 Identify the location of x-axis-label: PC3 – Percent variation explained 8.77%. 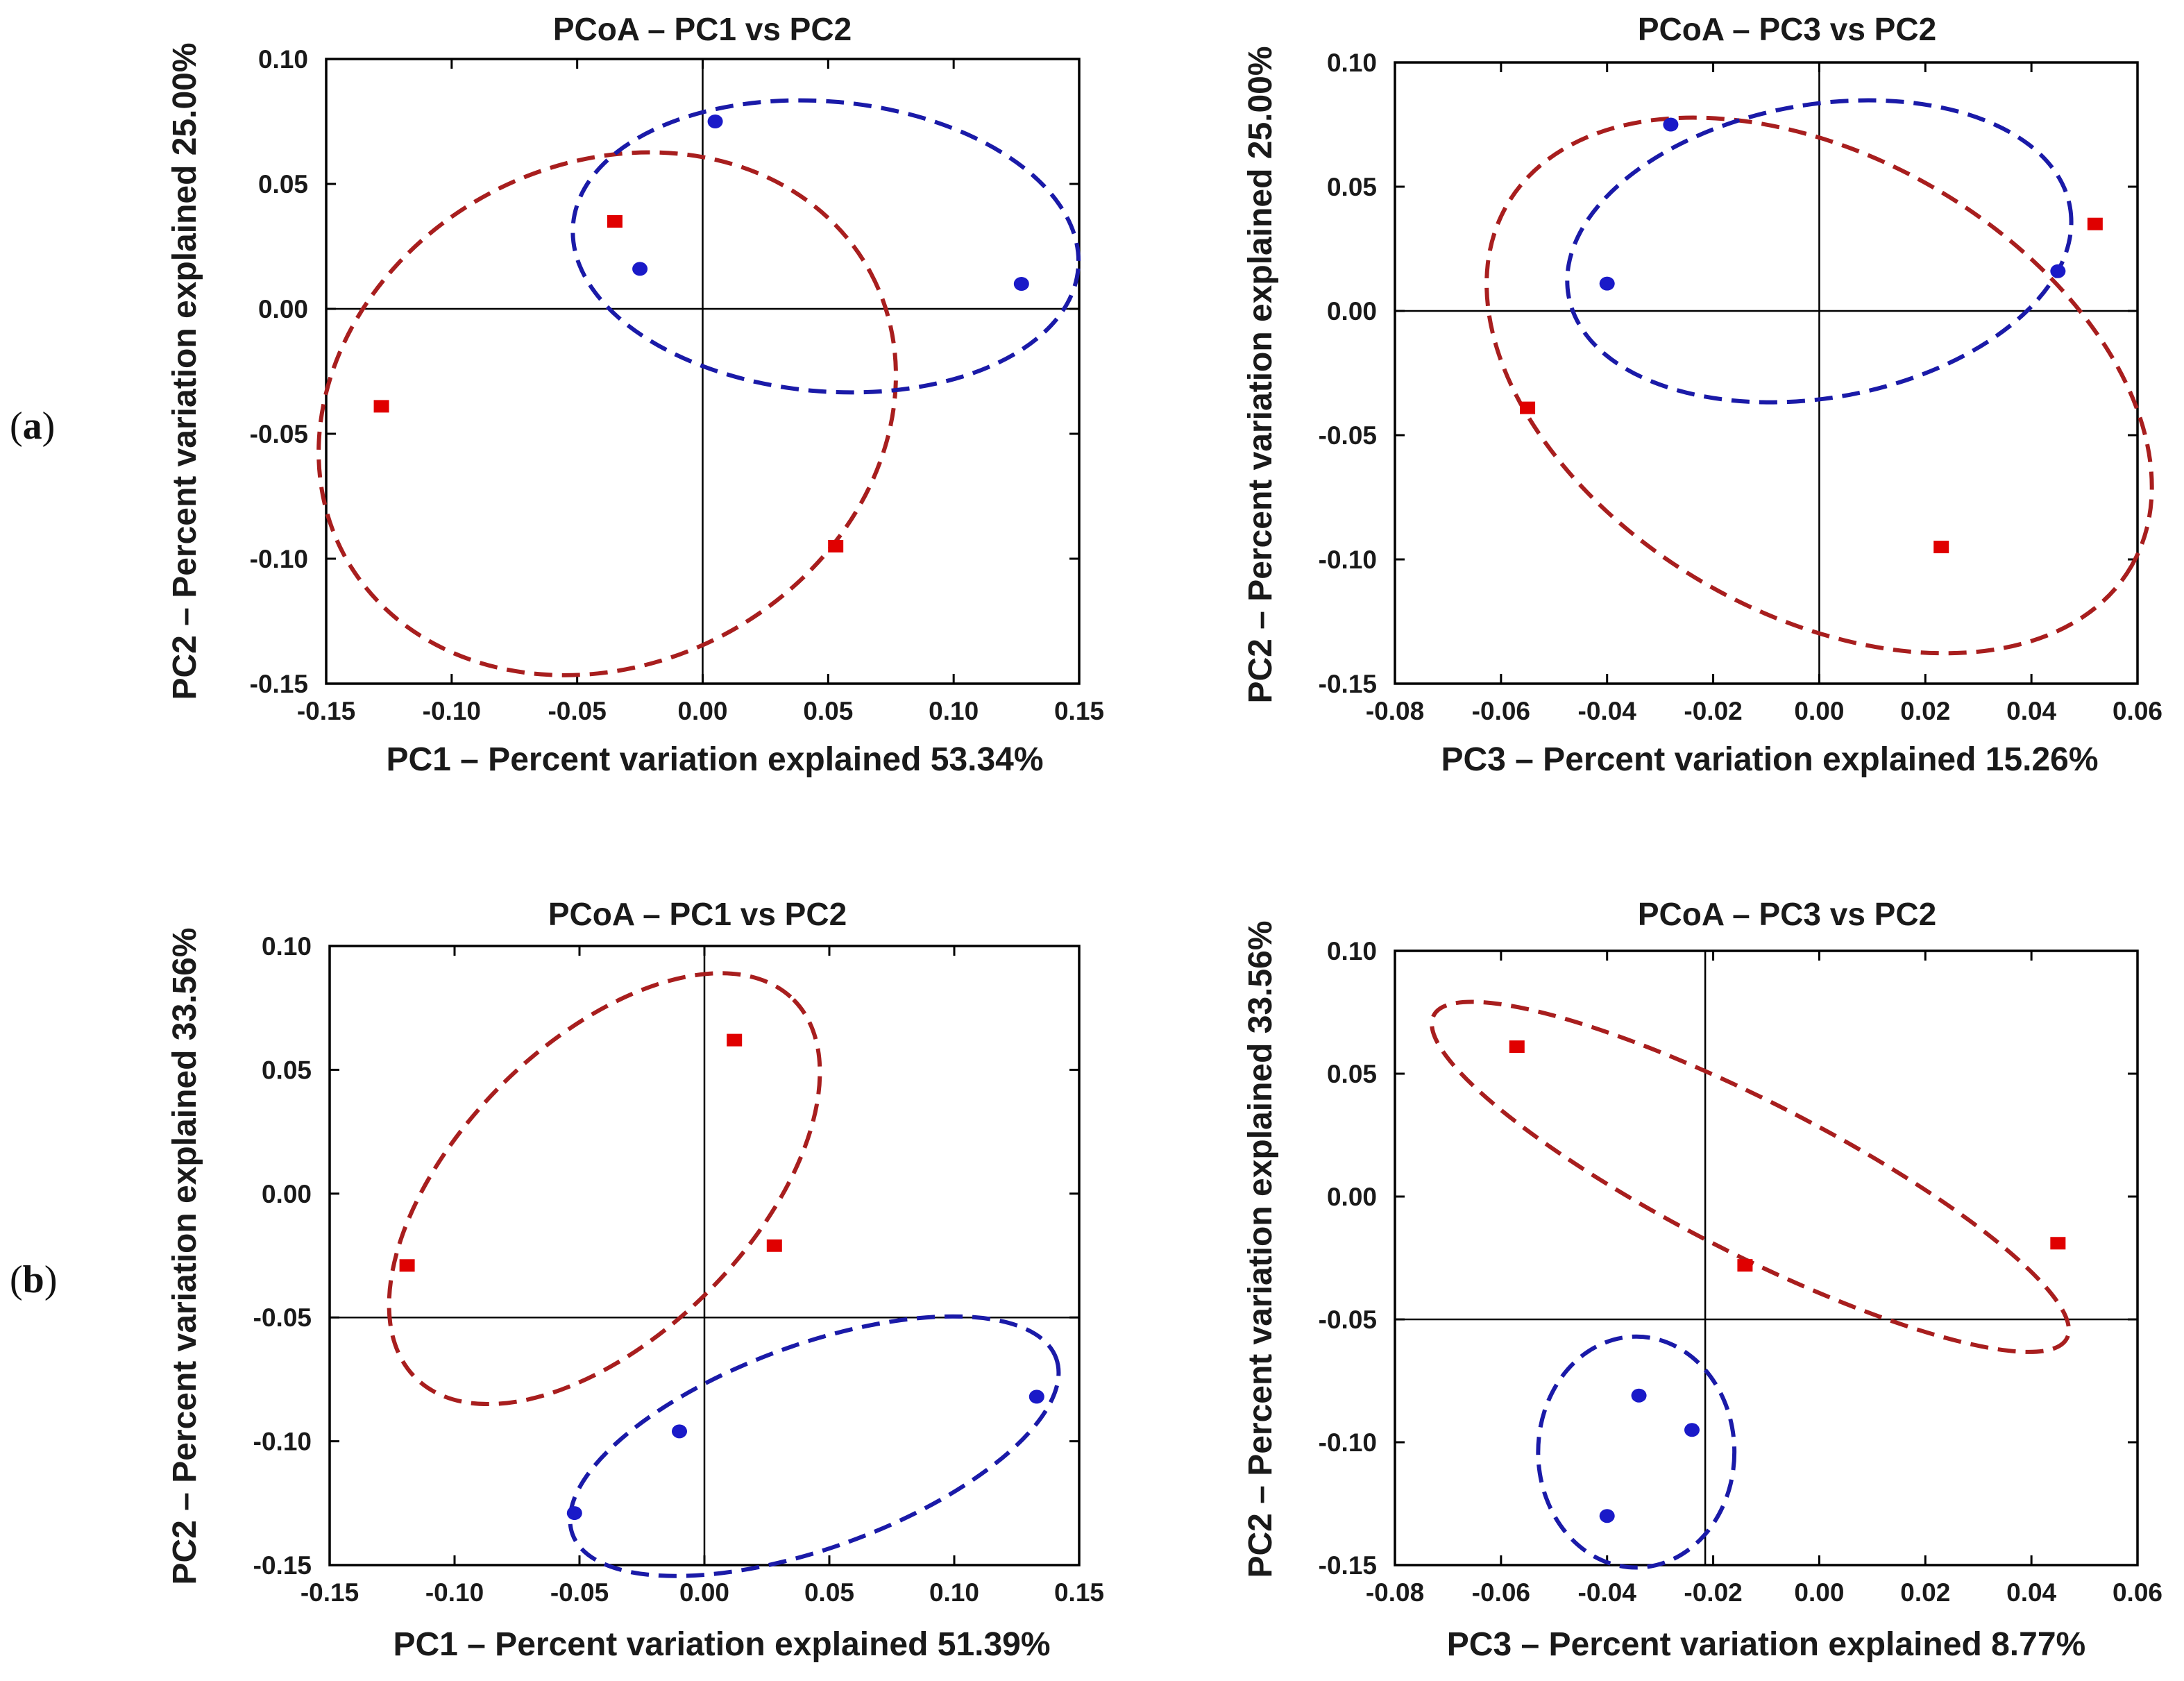
(1766, 1645).